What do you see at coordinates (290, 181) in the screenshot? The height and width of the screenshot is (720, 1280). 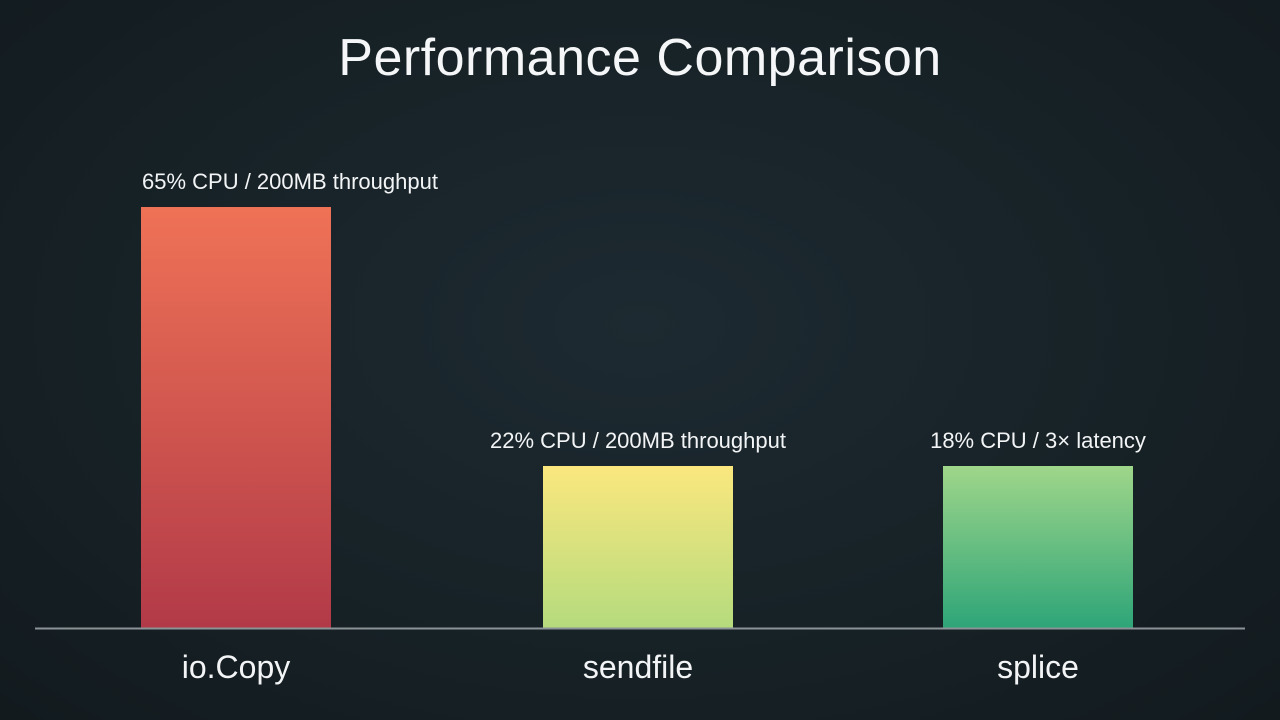 I see `data-label: 65% CPU / 200MB throughput` at bounding box center [290, 181].